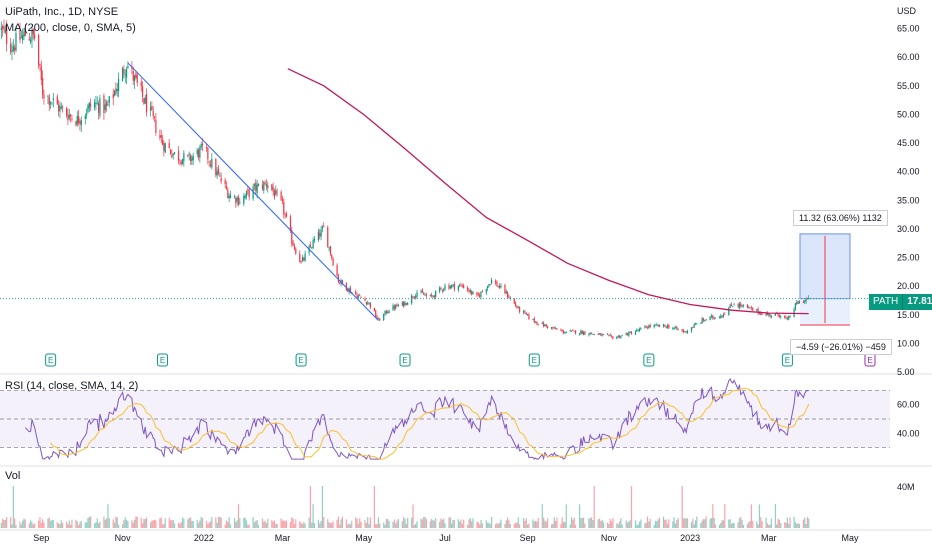 Image resolution: width=932 pixels, height=550 pixels. I want to click on price-tag-value: 17.81, so click(917, 302).